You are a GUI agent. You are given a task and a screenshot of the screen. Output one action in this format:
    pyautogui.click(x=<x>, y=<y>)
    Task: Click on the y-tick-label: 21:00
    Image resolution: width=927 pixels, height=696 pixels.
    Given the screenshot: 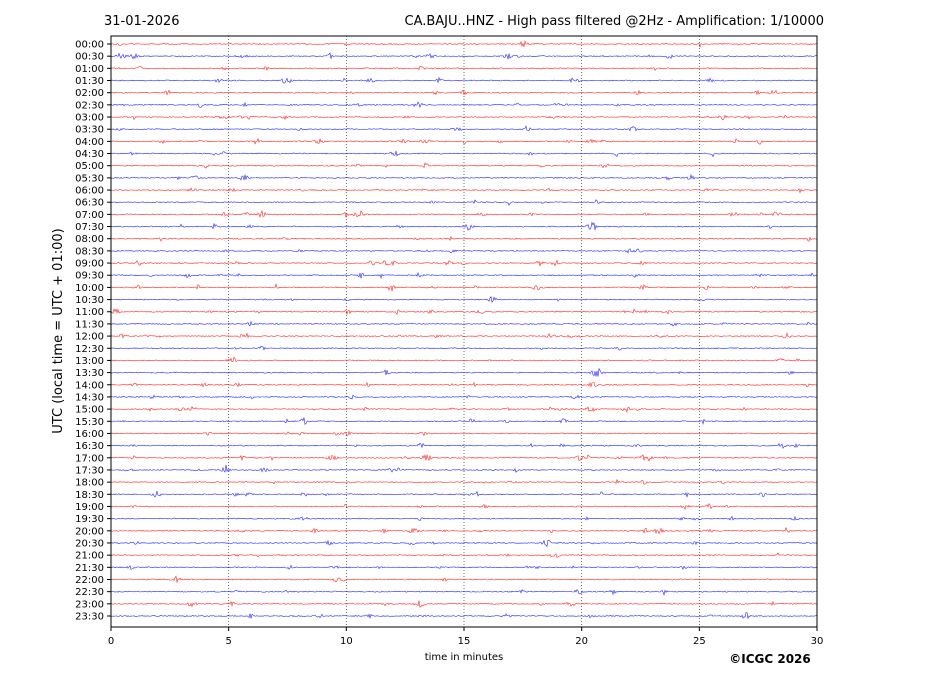 What is the action you would take?
    pyautogui.click(x=89, y=556)
    